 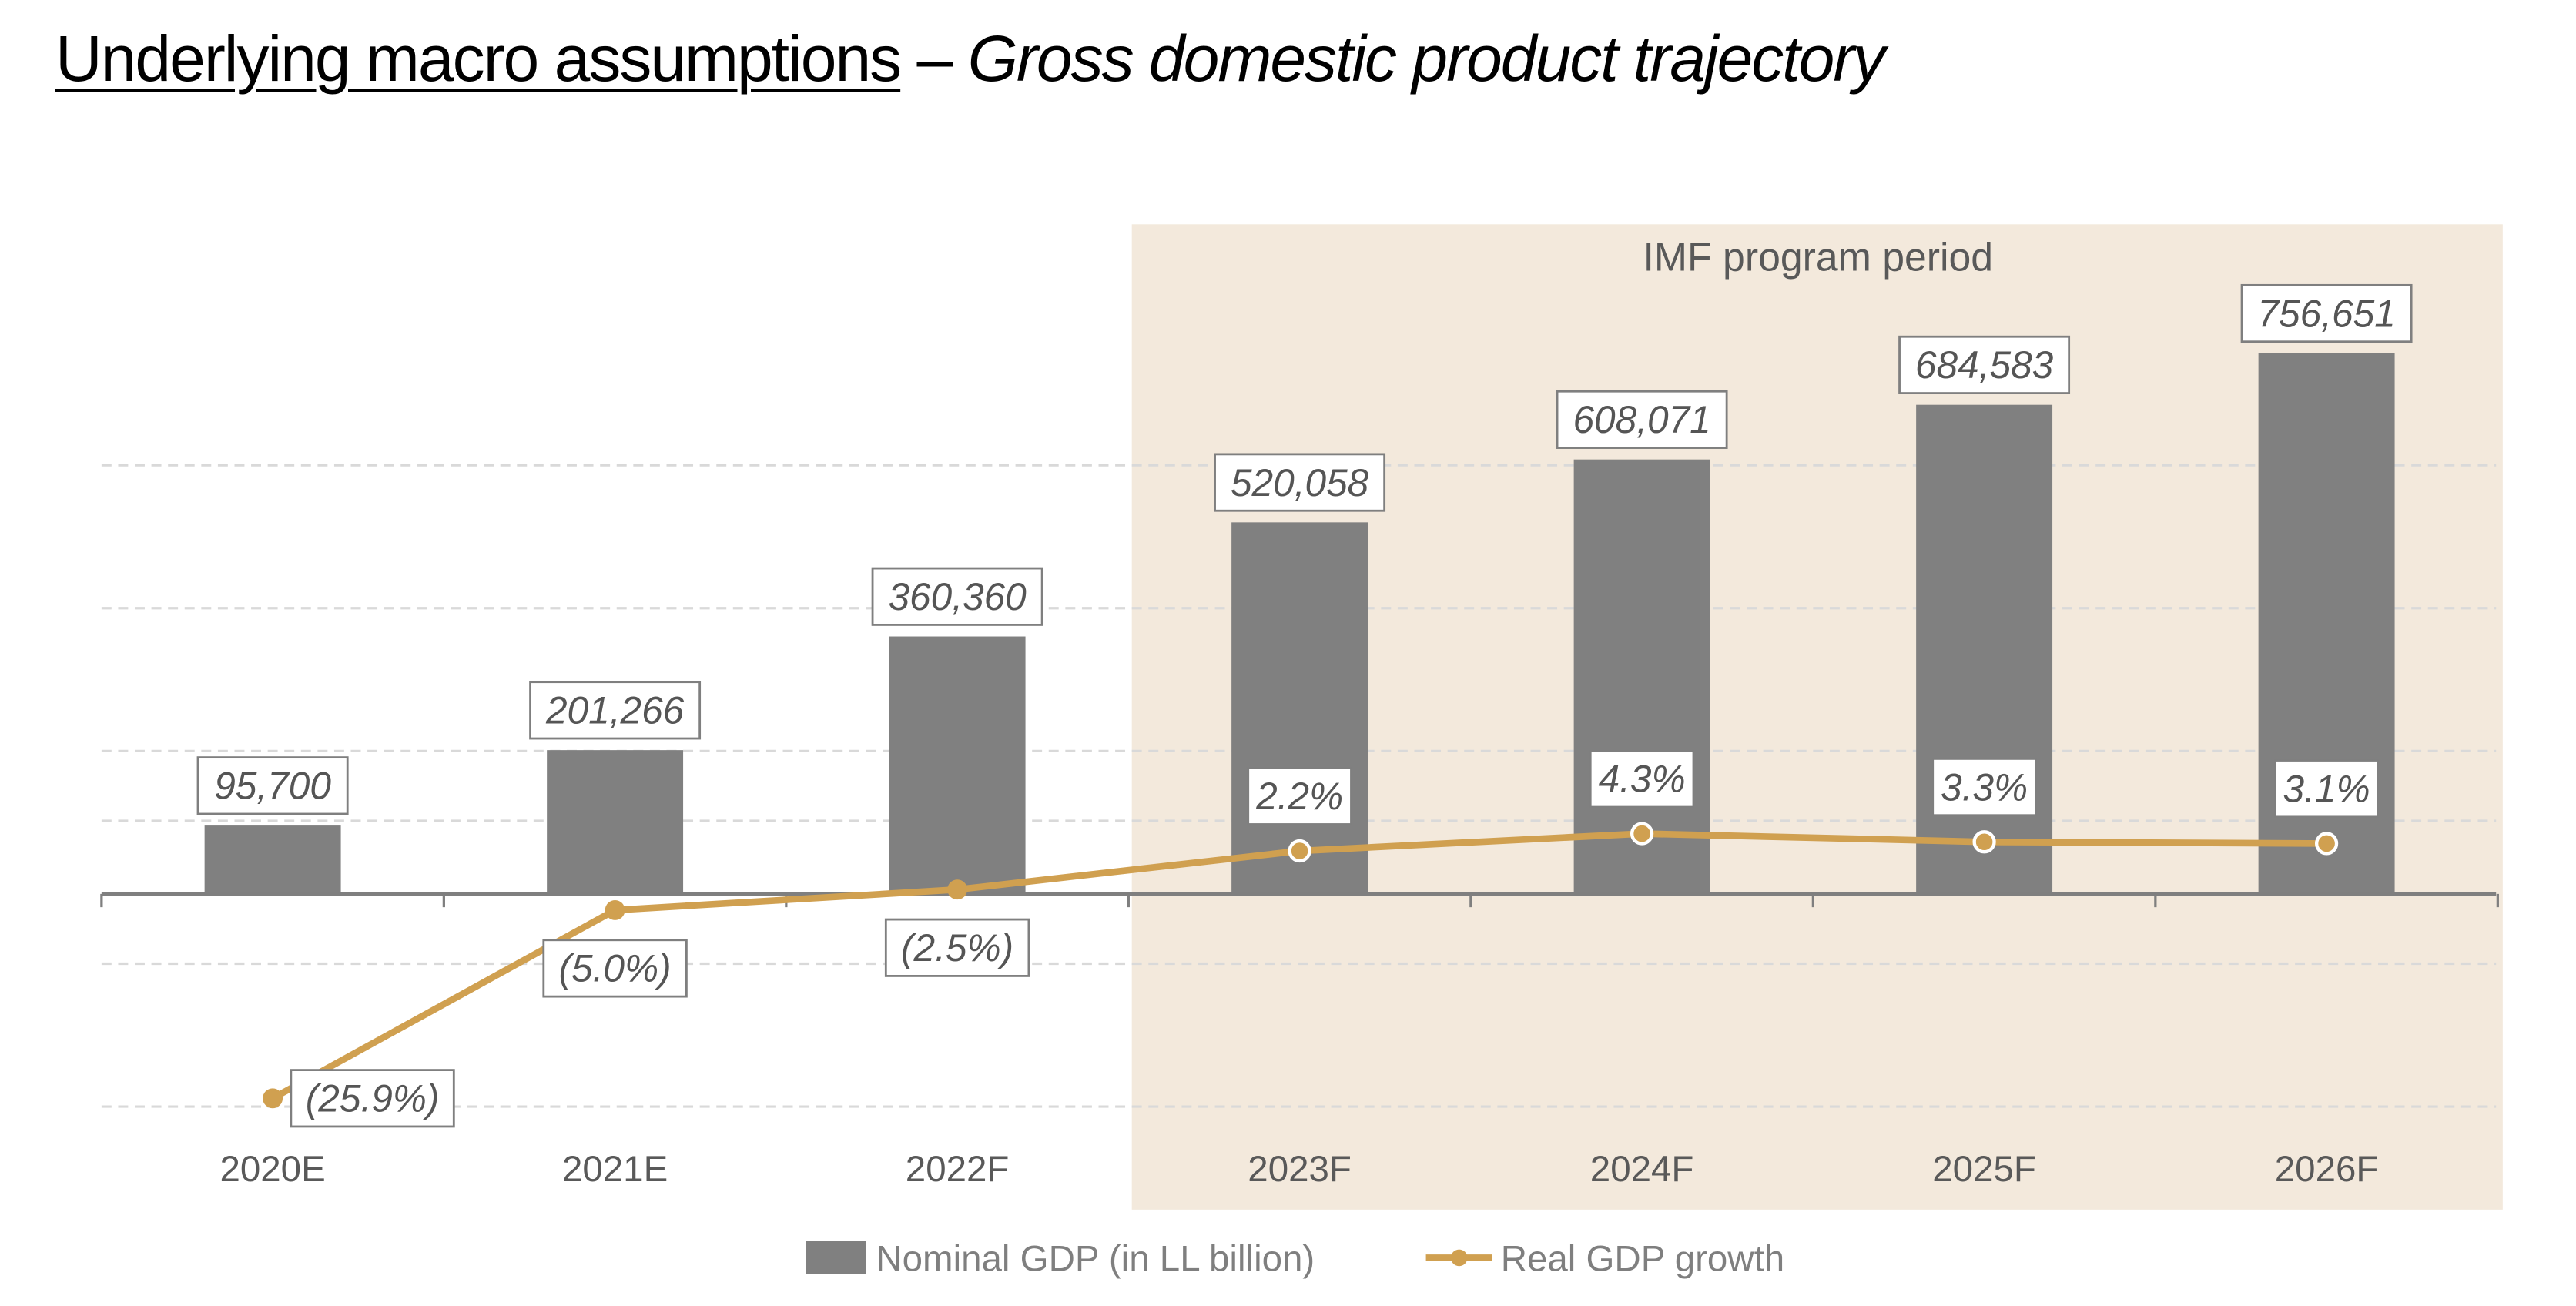 I want to click on bar-value-label: 756,651, so click(x=2326, y=313).